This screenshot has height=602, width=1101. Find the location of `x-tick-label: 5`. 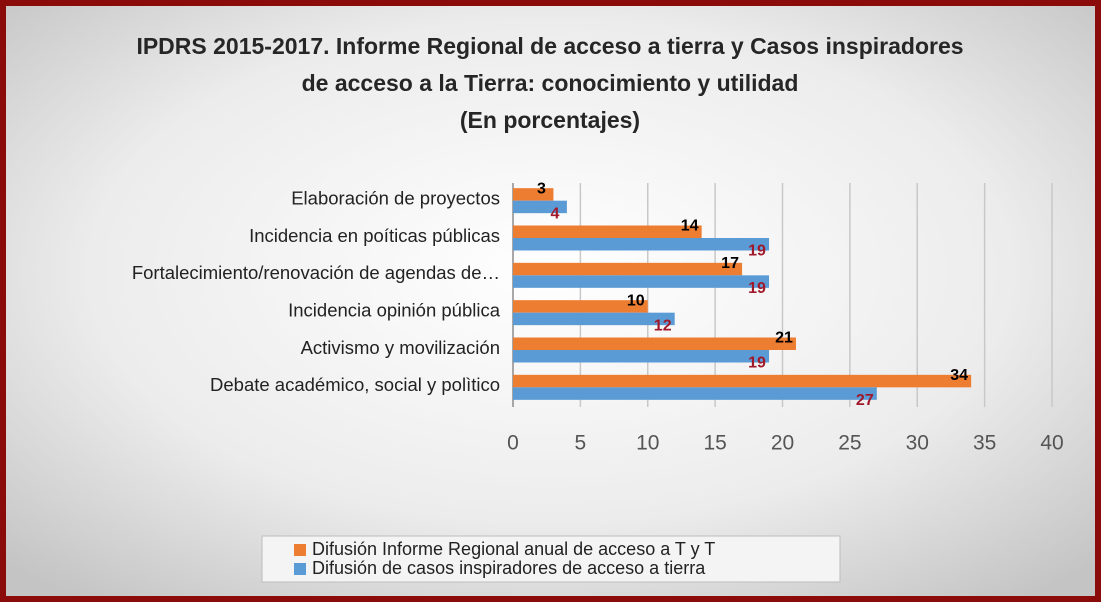

x-tick-label: 5 is located at coordinates (581, 443).